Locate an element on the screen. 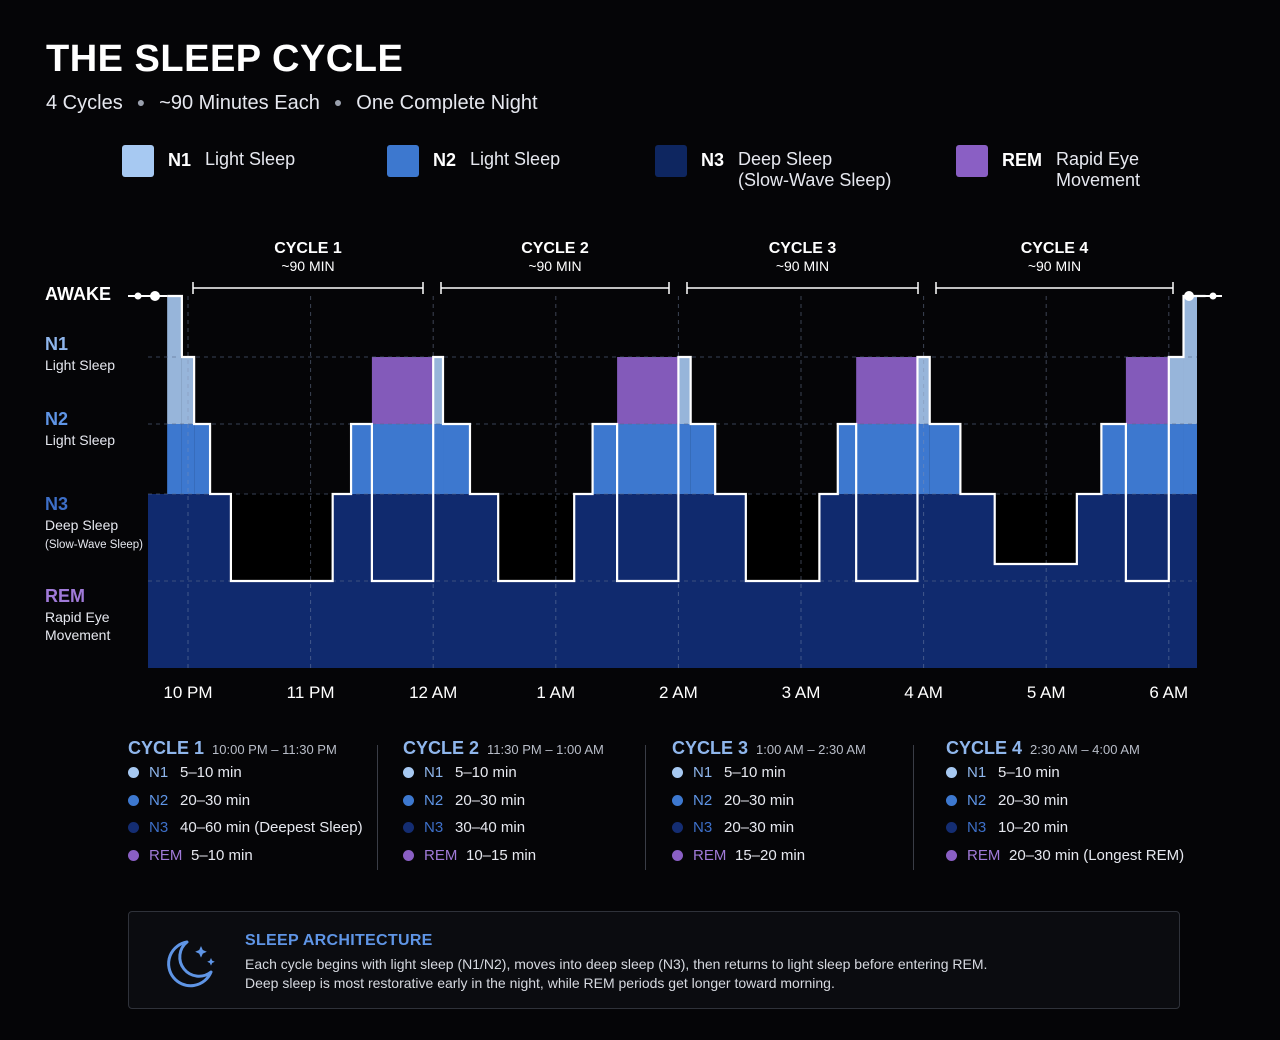  stage-row: N3 30–40 min is located at coordinates (528, 828).